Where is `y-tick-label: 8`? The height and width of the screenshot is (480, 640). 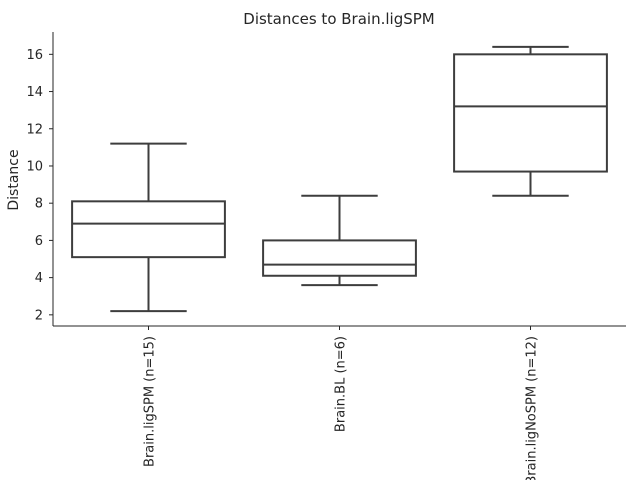 y-tick-label: 8 is located at coordinates (39, 204).